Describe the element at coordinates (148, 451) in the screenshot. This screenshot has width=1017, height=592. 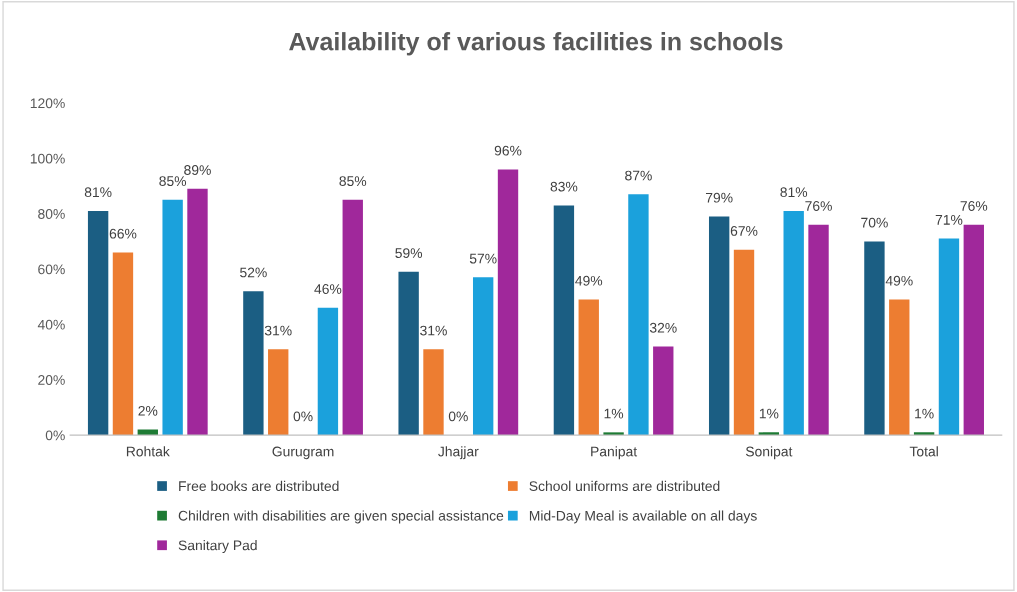
I see `x-tick-label: Rohtak` at that location.